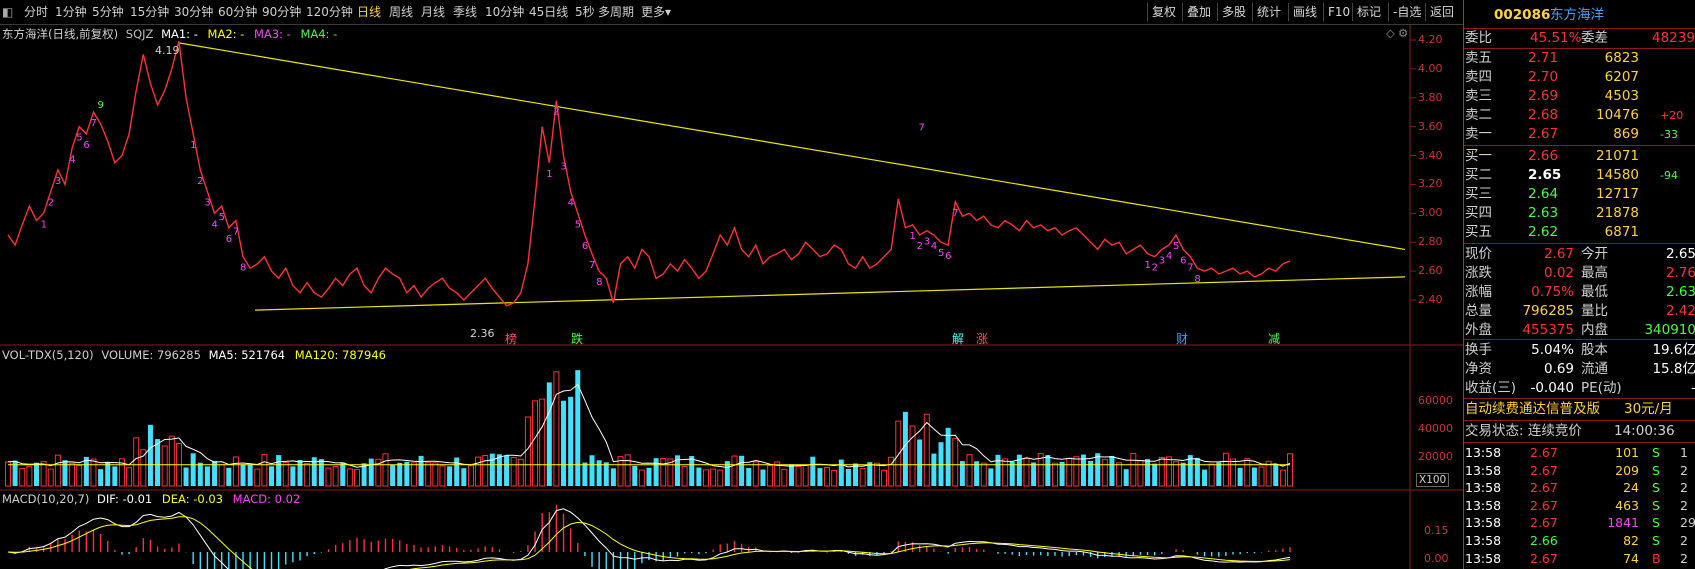 The image size is (1695, 569). What do you see at coordinates (1390, 33) in the screenshot?
I see `diamond-icon: ◇` at bounding box center [1390, 33].